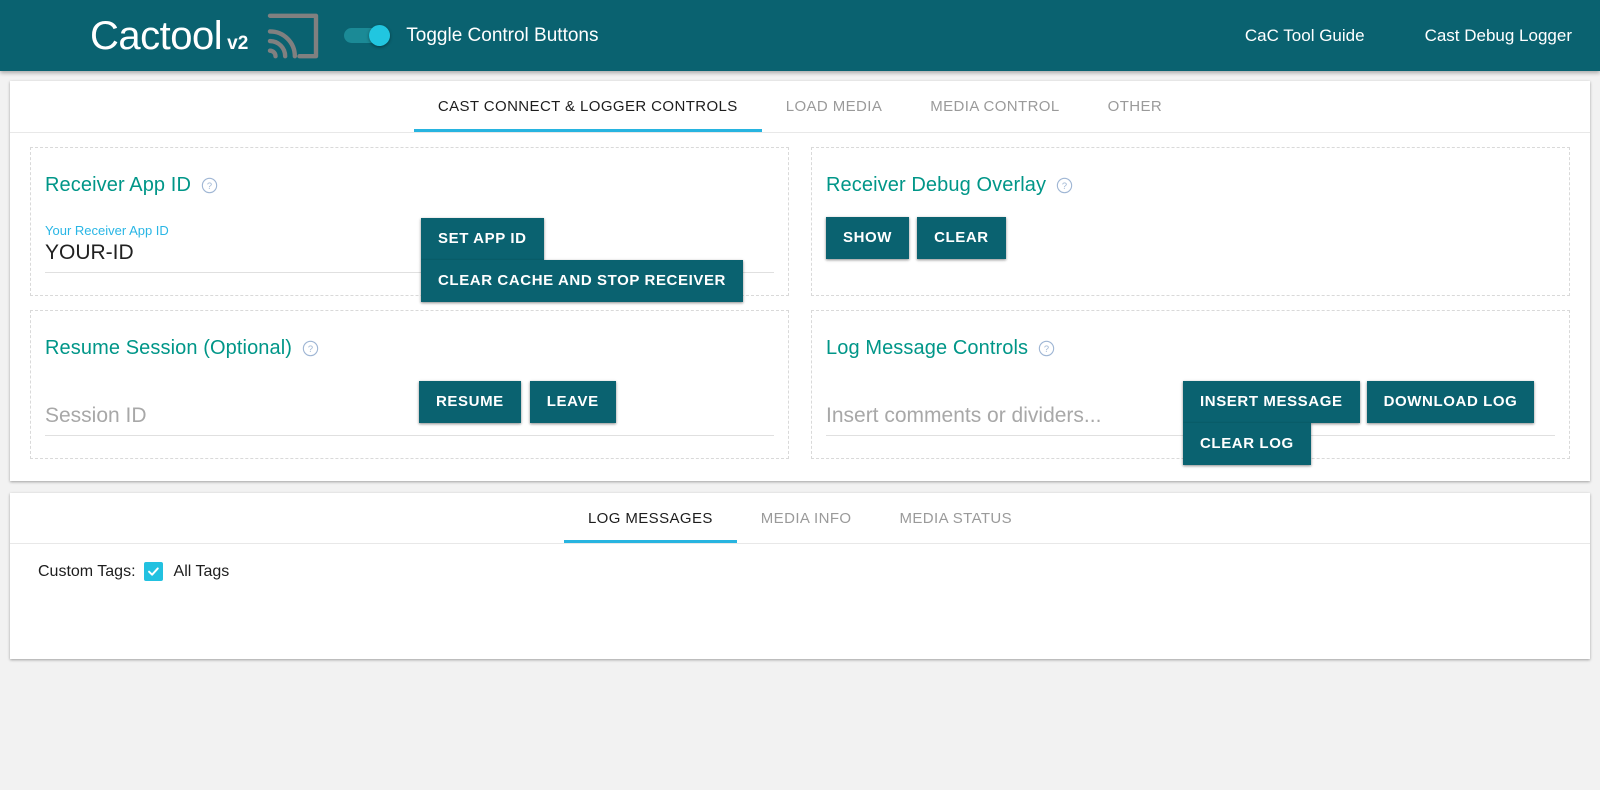 The width and height of the screenshot is (1600, 790). Describe the element at coordinates (409, 348) in the screenshot. I see `card-header: Resume Session (Optional) ?` at that location.